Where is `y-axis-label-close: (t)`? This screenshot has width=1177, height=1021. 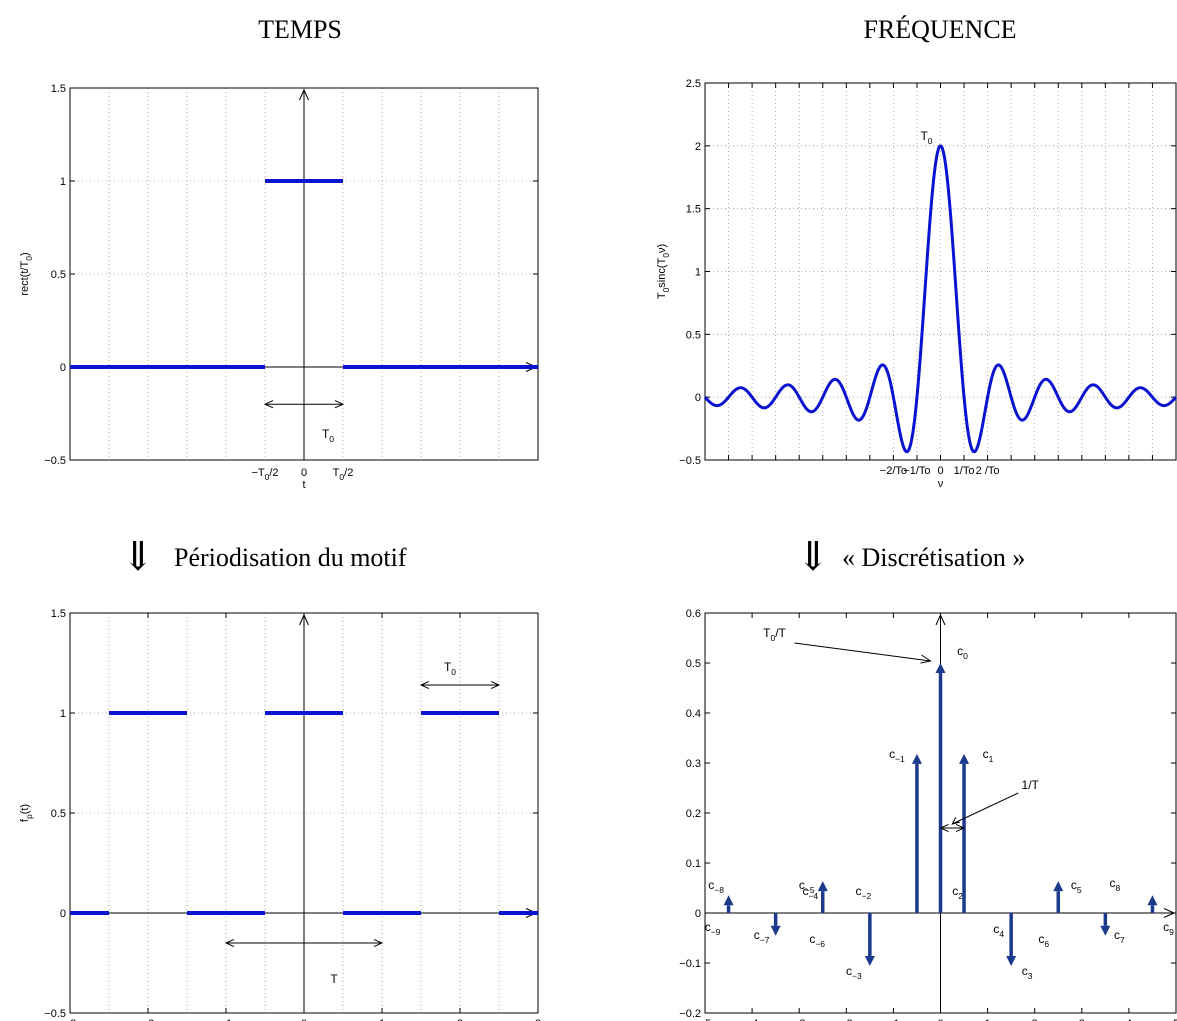 y-axis-label-close: (t) is located at coordinates (25, 809).